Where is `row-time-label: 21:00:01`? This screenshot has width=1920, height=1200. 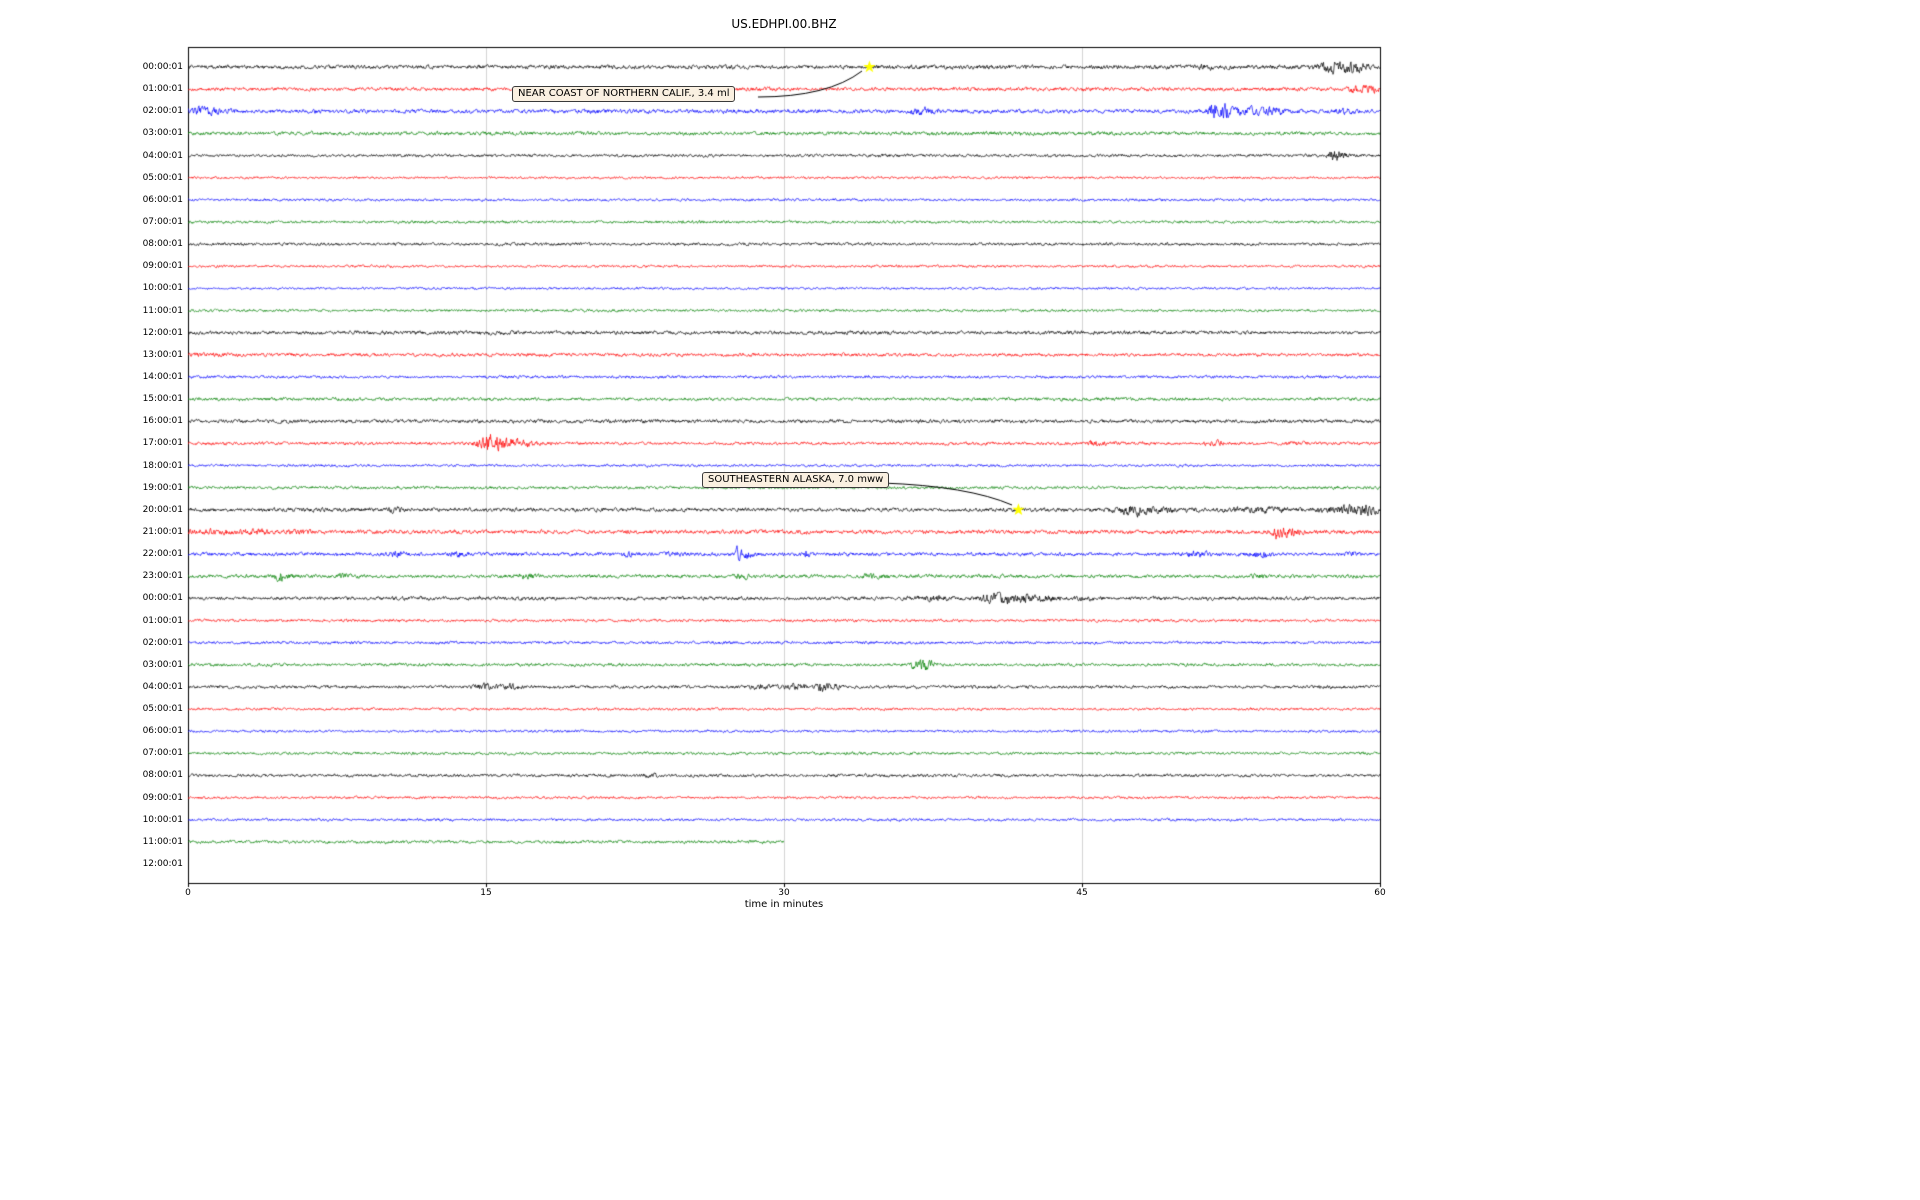 row-time-label: 21:00:01 is located at coordinates (162, 531).